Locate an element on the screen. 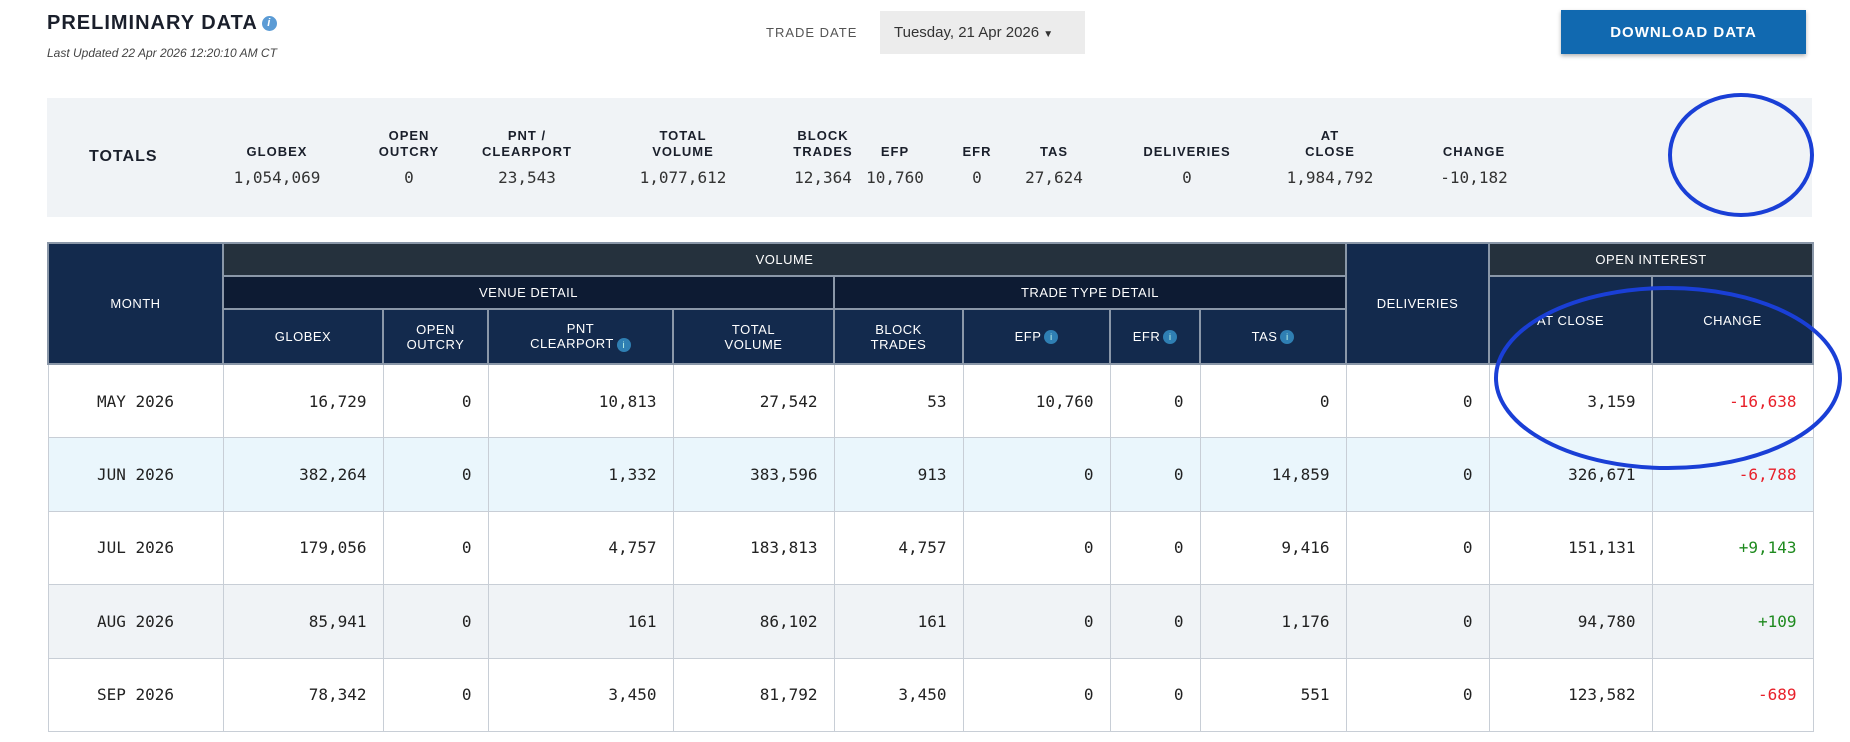 The height and width of the screenshot is (742, 1850). table-cell: JUL 2026 is located at coordinates (135, 547).